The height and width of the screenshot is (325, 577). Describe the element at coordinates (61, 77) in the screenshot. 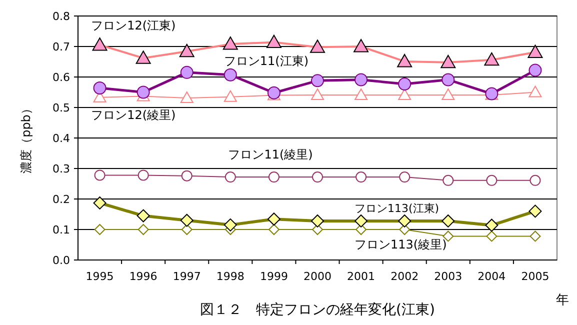

I see `y-tick-label: 0.6` at that location.